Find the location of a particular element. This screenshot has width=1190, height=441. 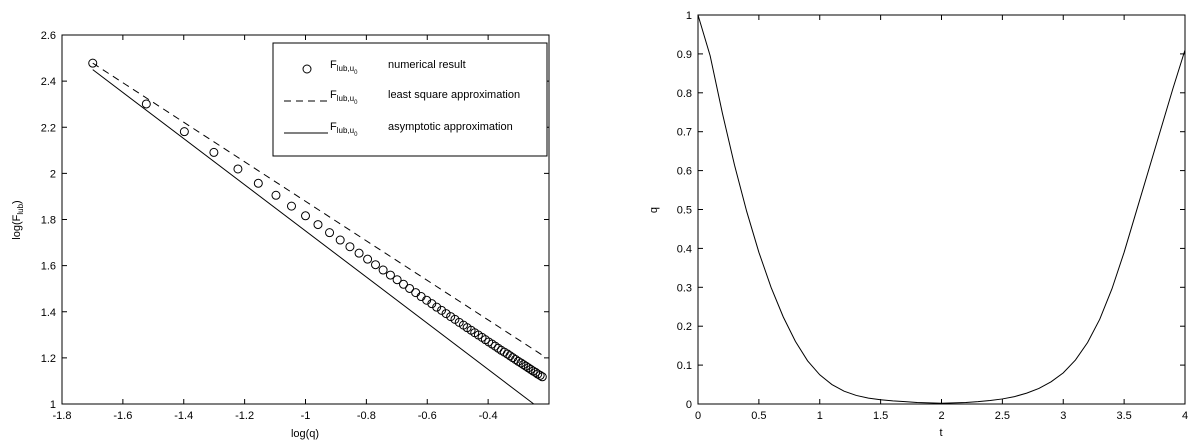

y-tick-label: 2.6 is located at coordinates (48, 36).